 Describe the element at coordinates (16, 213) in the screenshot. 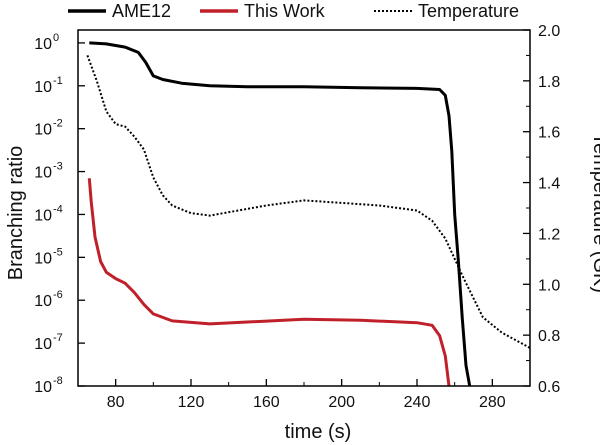

I see `left-y-axis-title: Branching ratio` at that location.